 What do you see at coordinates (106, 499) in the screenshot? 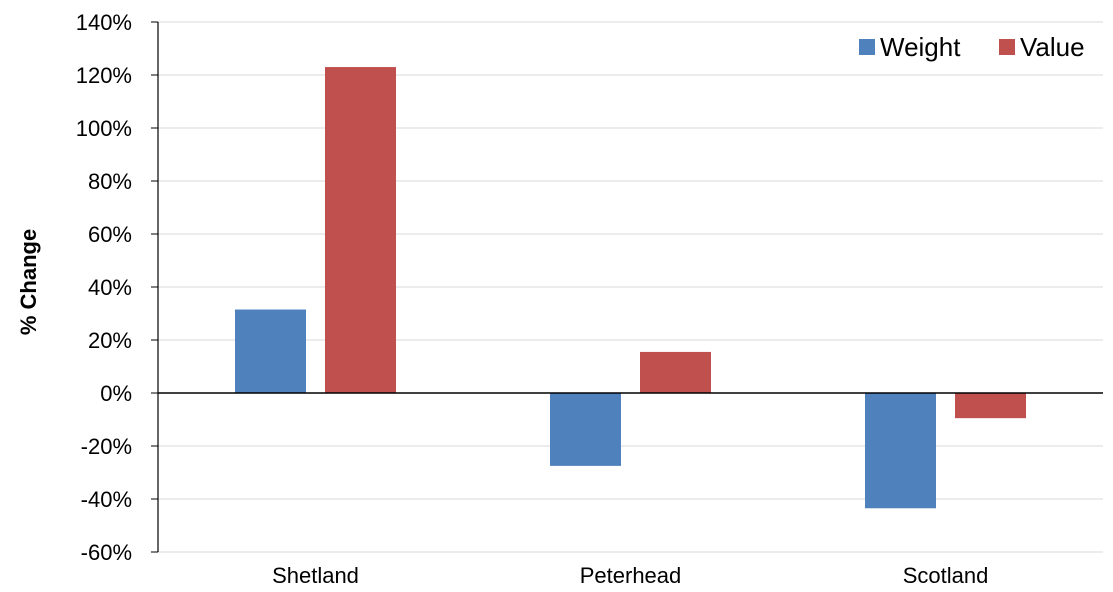
I see `y-tick-label: -40%` at bounding box center [106, 499].